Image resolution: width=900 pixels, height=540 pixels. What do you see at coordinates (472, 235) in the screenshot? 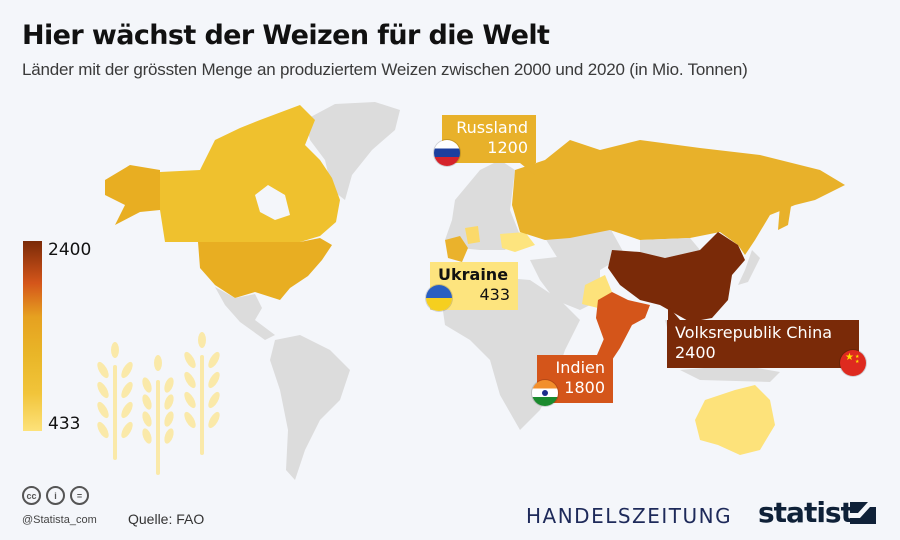
I see `germany` at bounding box center [472, 235].